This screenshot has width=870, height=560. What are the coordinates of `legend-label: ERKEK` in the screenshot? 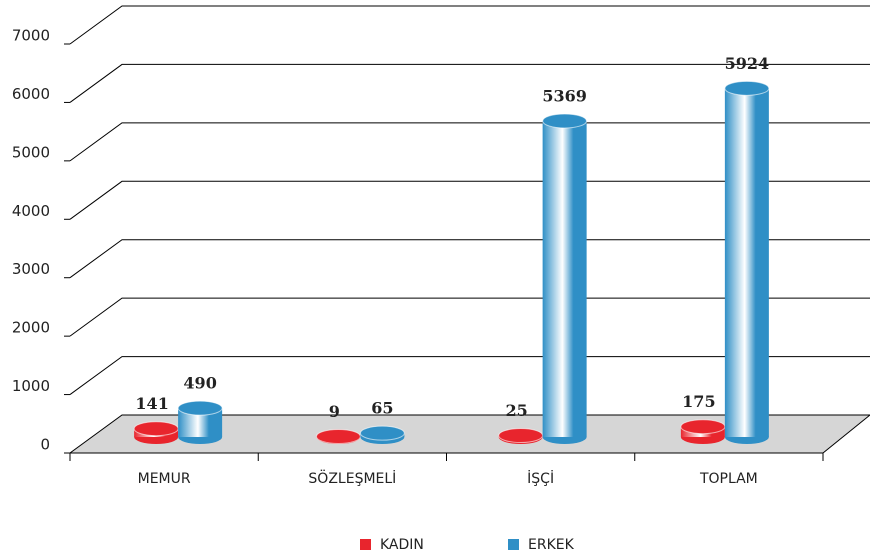 It's located at (551, 545).